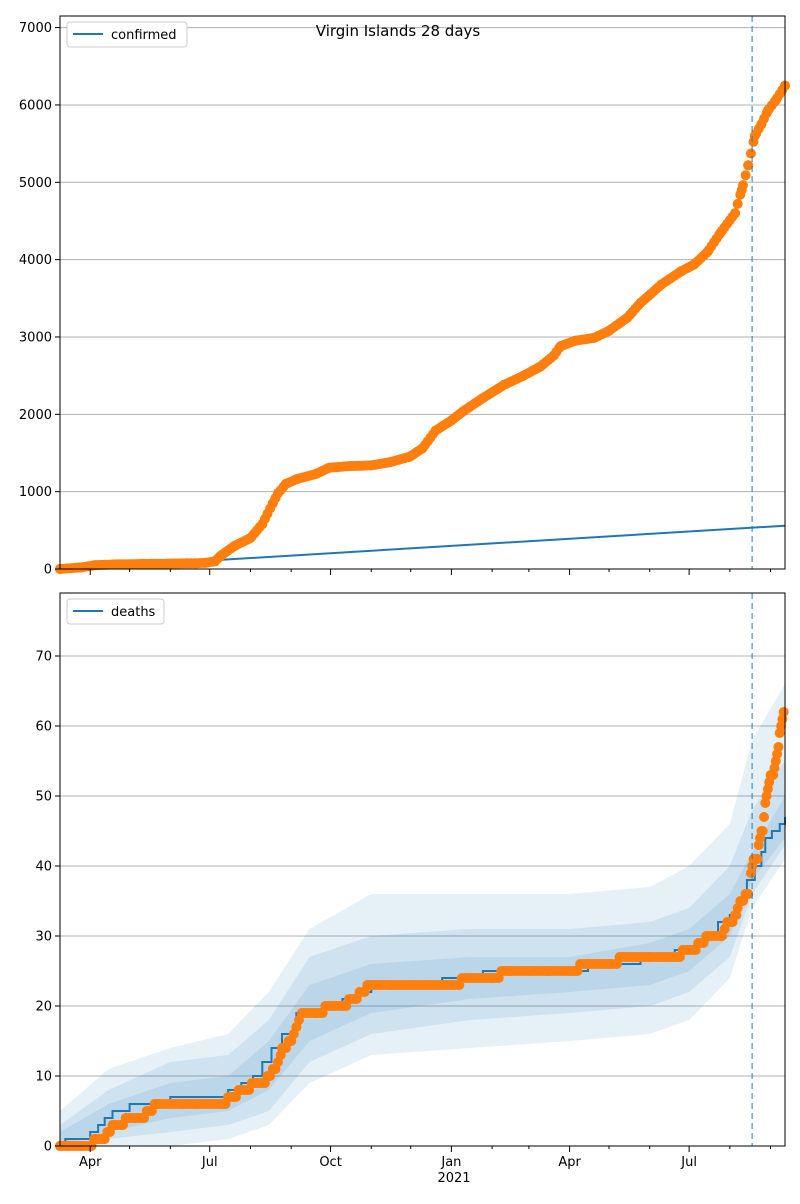 This screenshot has width=800, height=1204. I want to click on legend-label-deaths: deaths, so click(133, 612).